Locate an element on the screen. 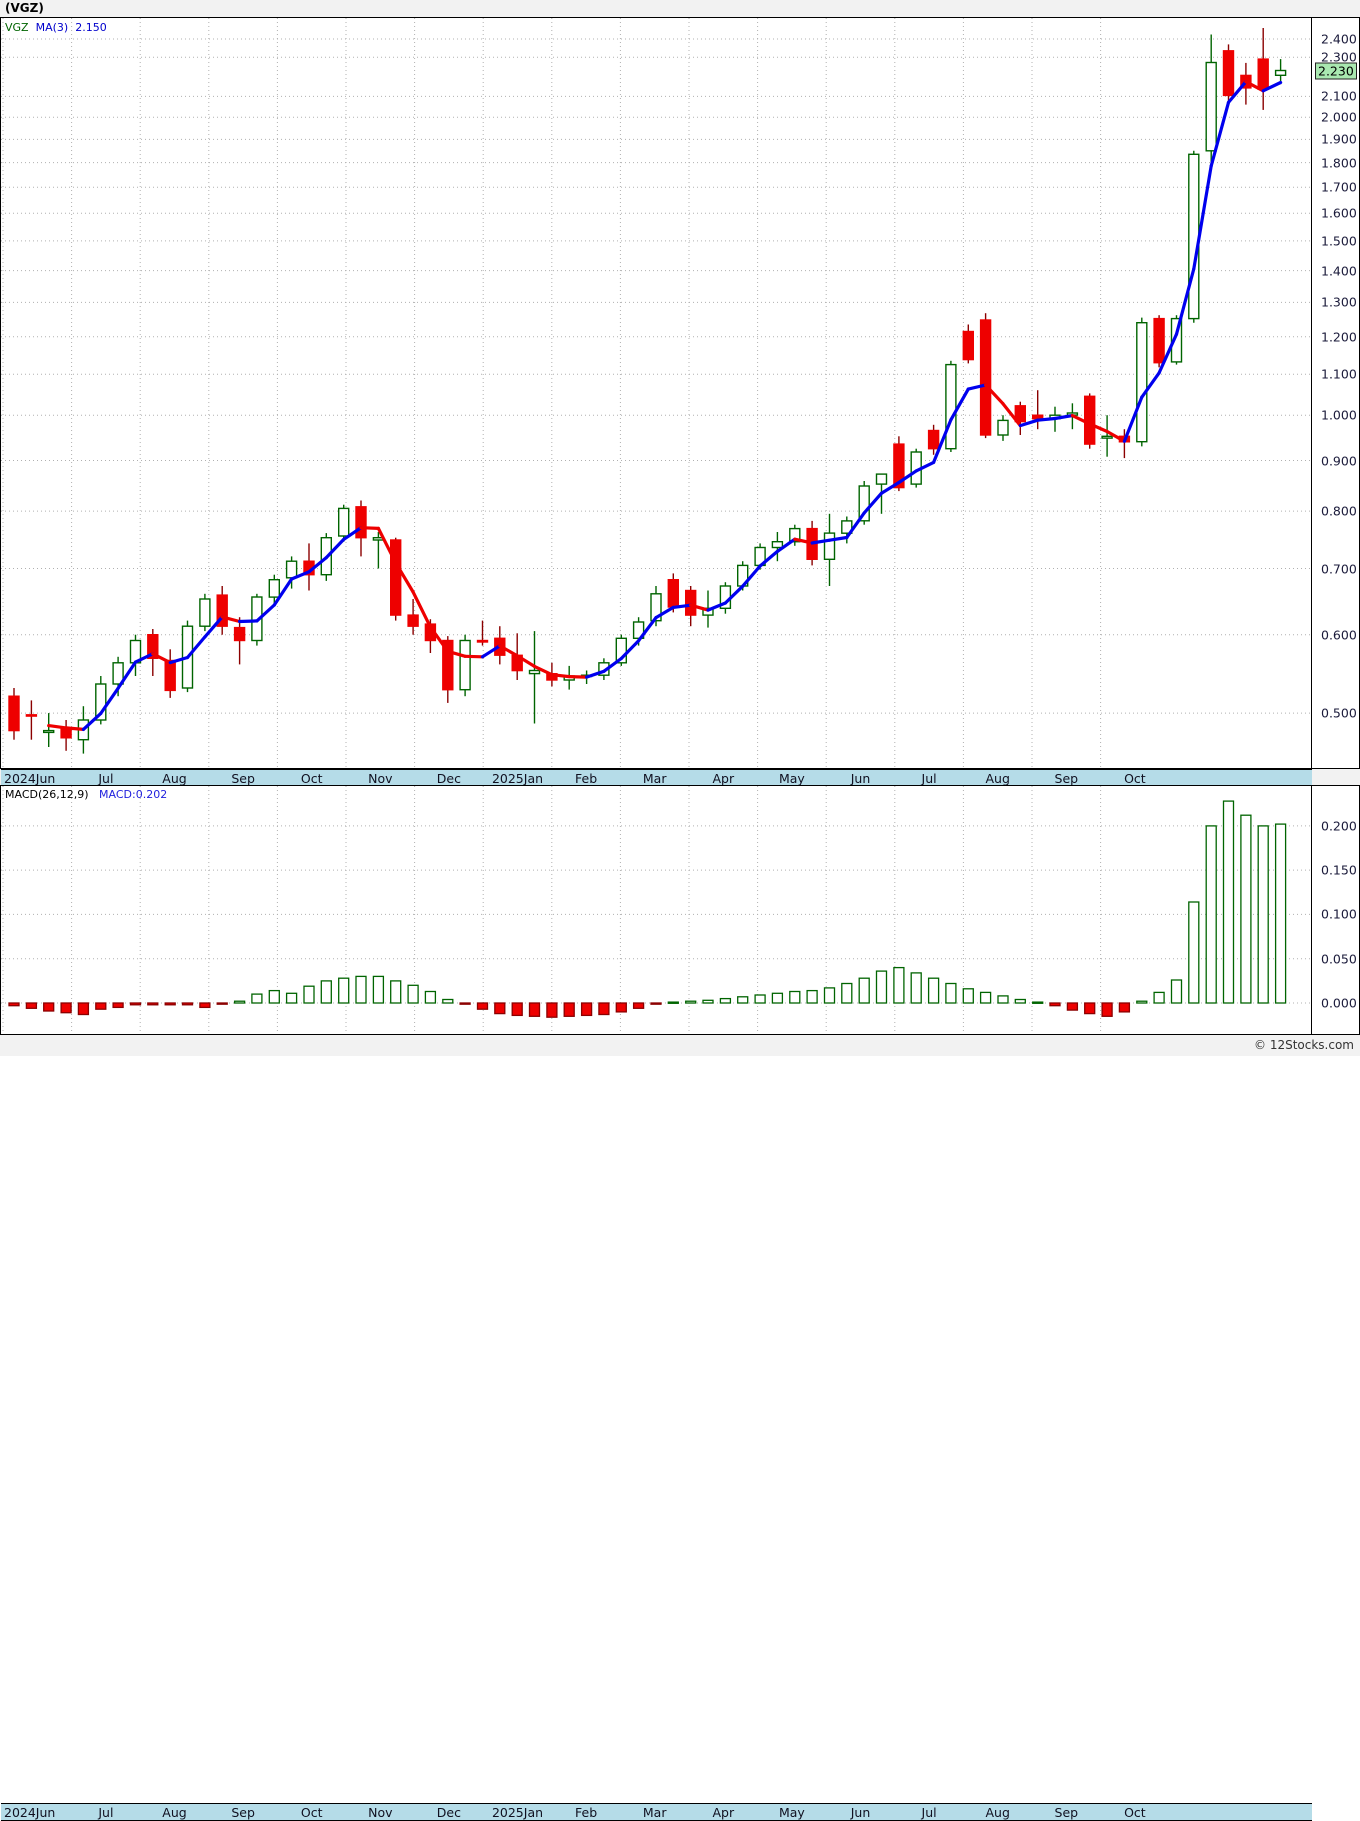  macd-plot-area is located at coordinates (656, 910).